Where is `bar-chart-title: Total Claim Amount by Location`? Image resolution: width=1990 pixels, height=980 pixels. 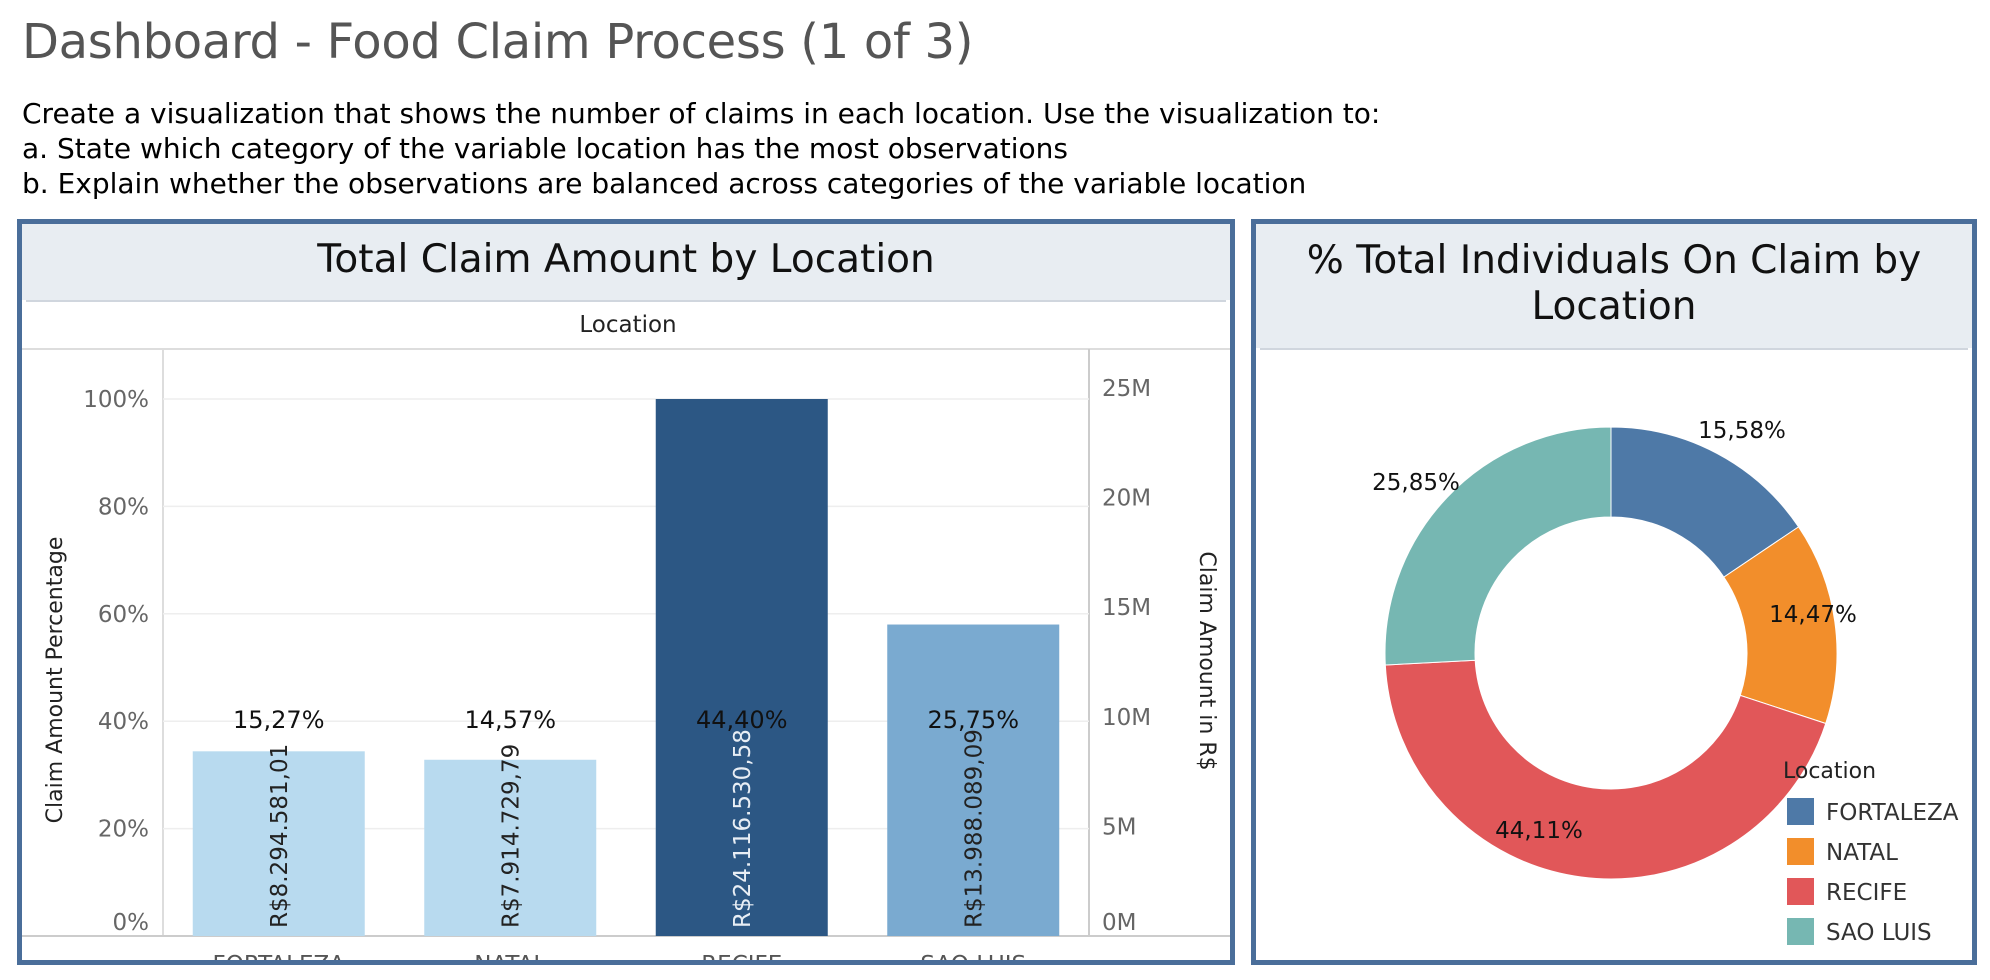 bar-chart-title: Total Claim Amount by Location is located at coordinates (626, 262).